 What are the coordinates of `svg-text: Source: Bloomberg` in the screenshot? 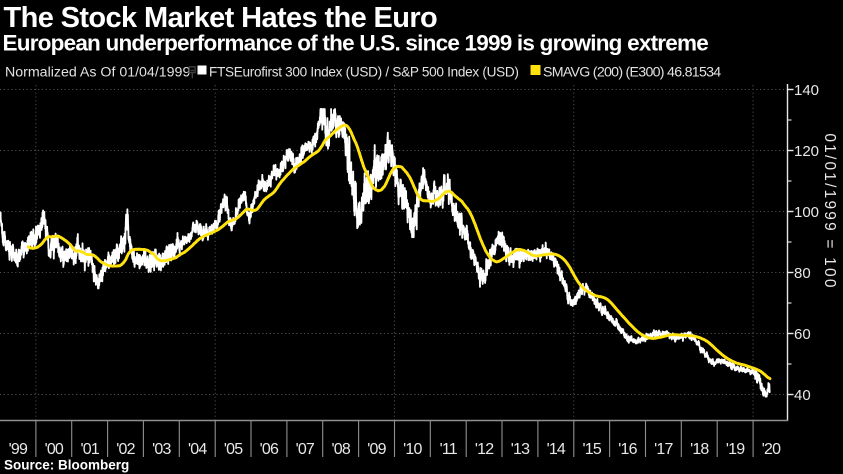 It's located at (66, 465).